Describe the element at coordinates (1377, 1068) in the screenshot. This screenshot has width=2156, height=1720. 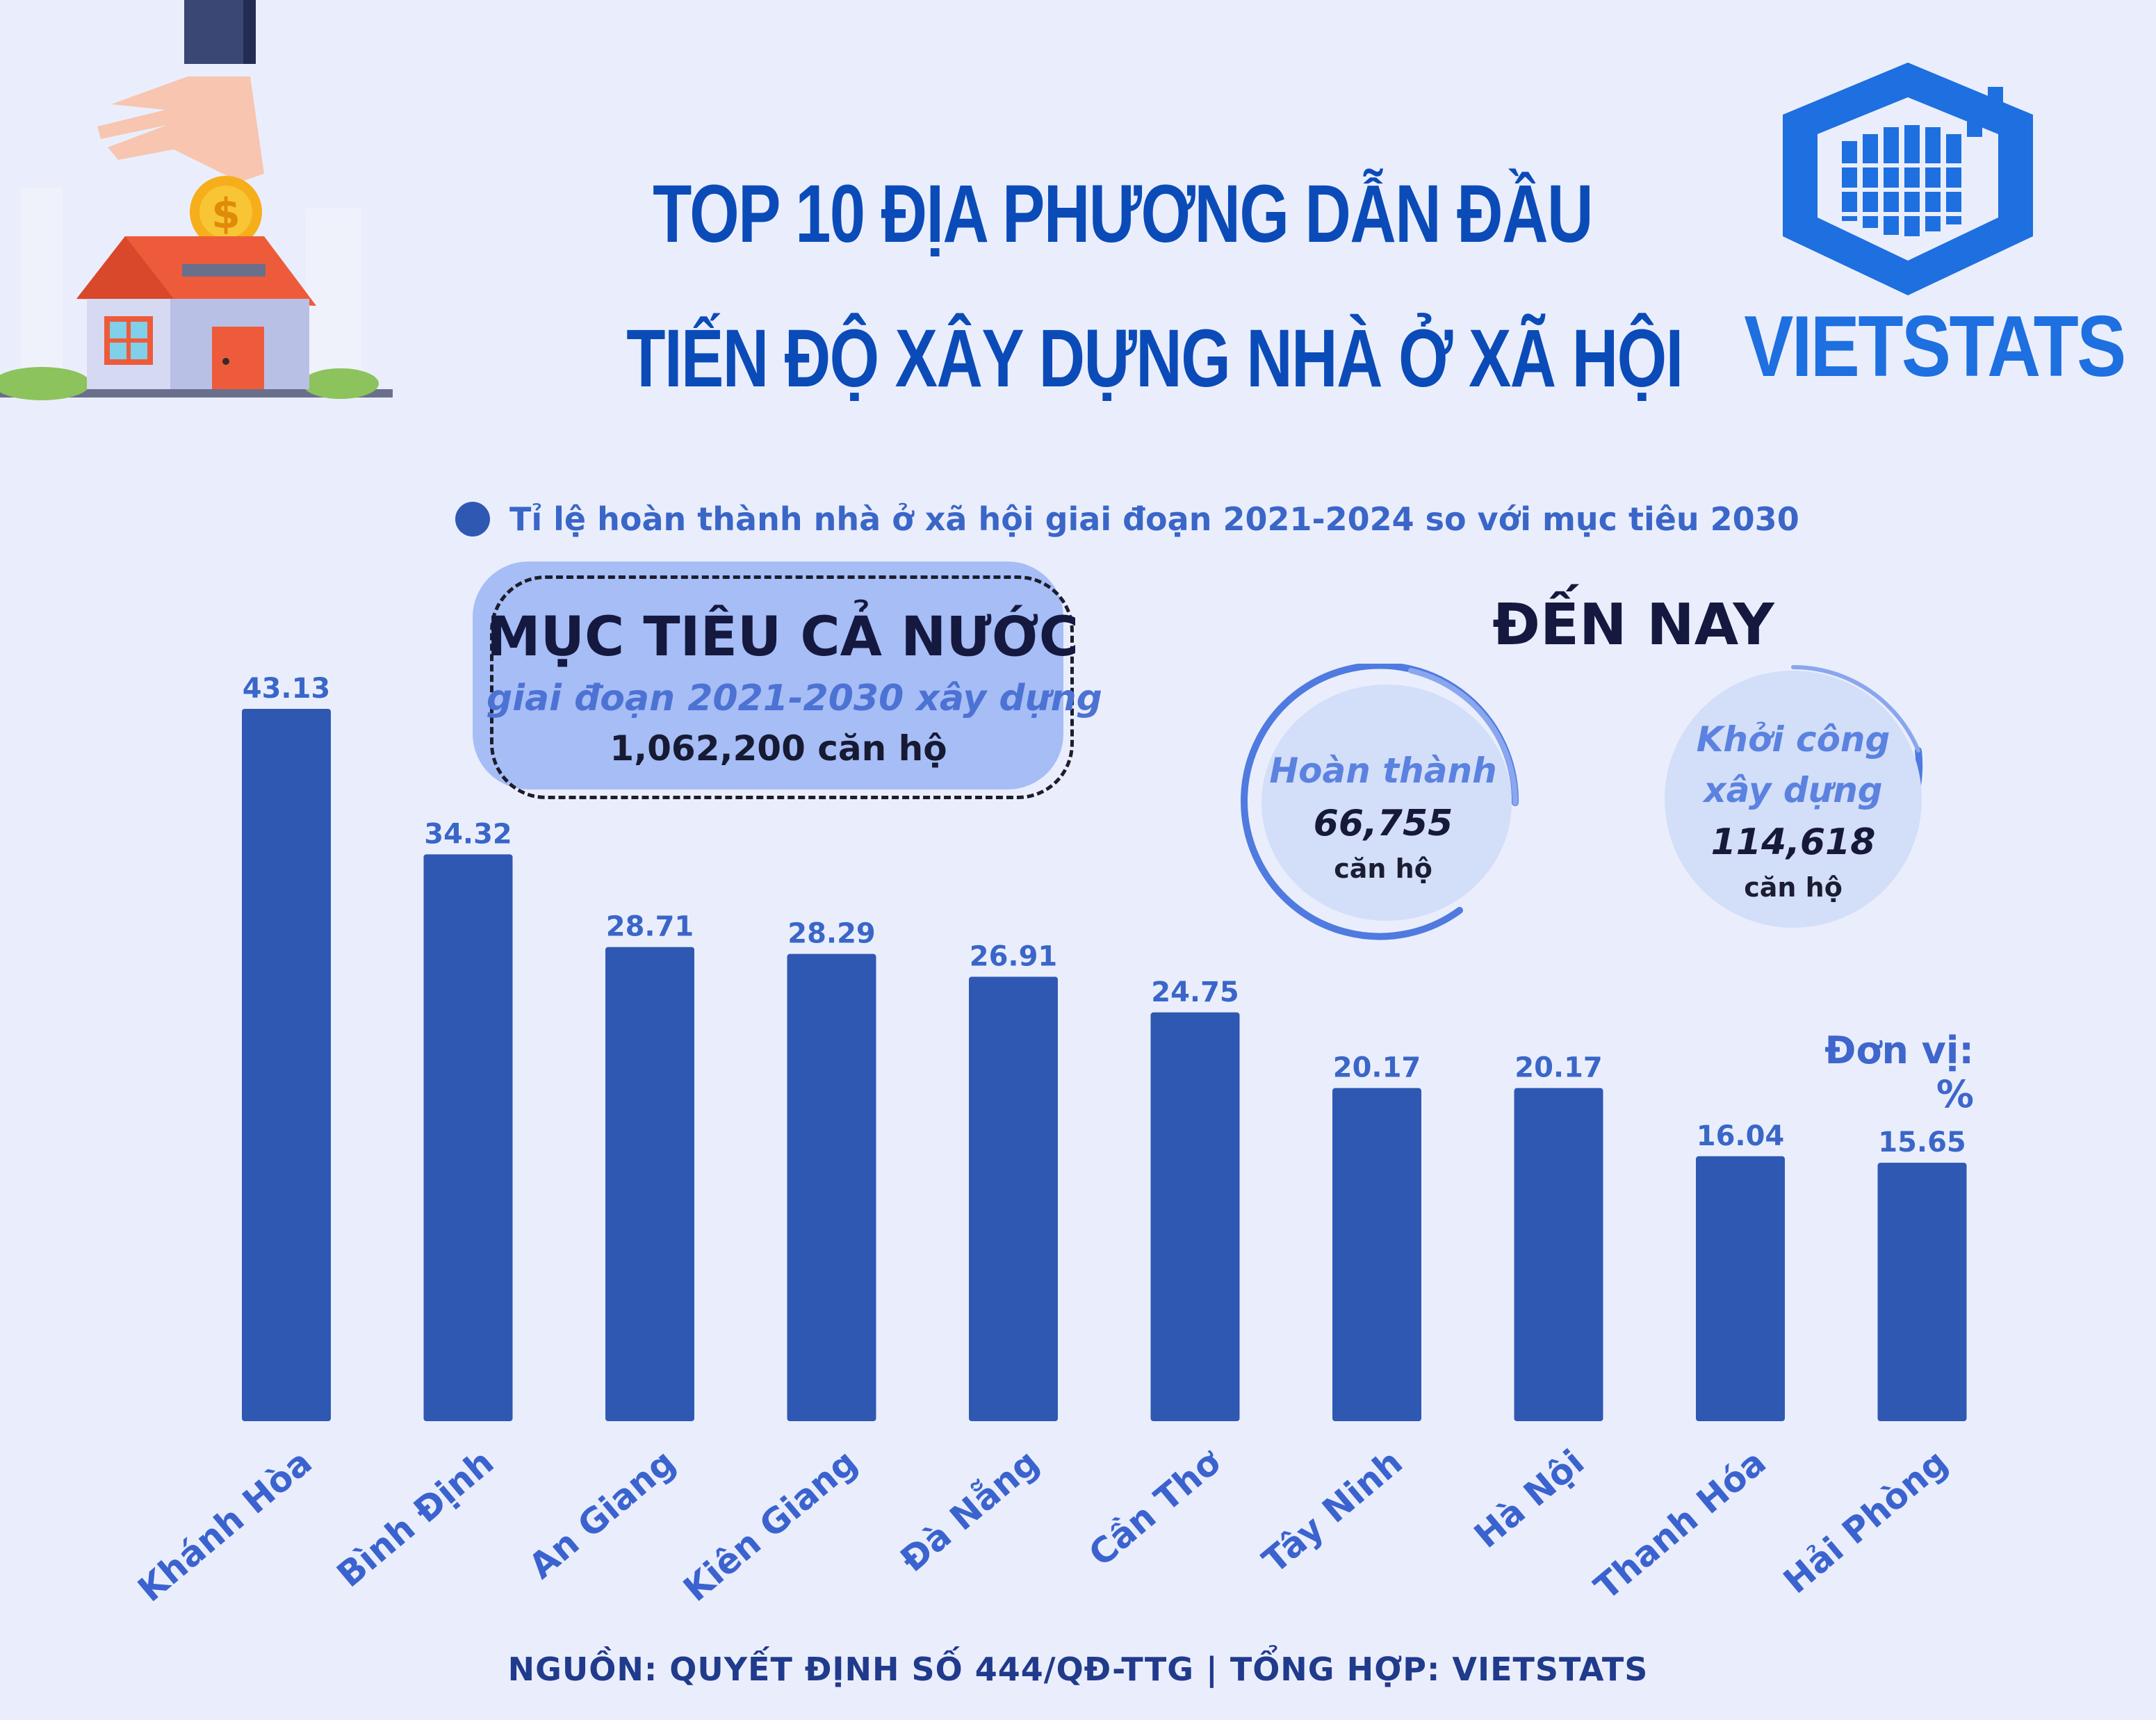
I see `value-label-6: 20.17` at that location.